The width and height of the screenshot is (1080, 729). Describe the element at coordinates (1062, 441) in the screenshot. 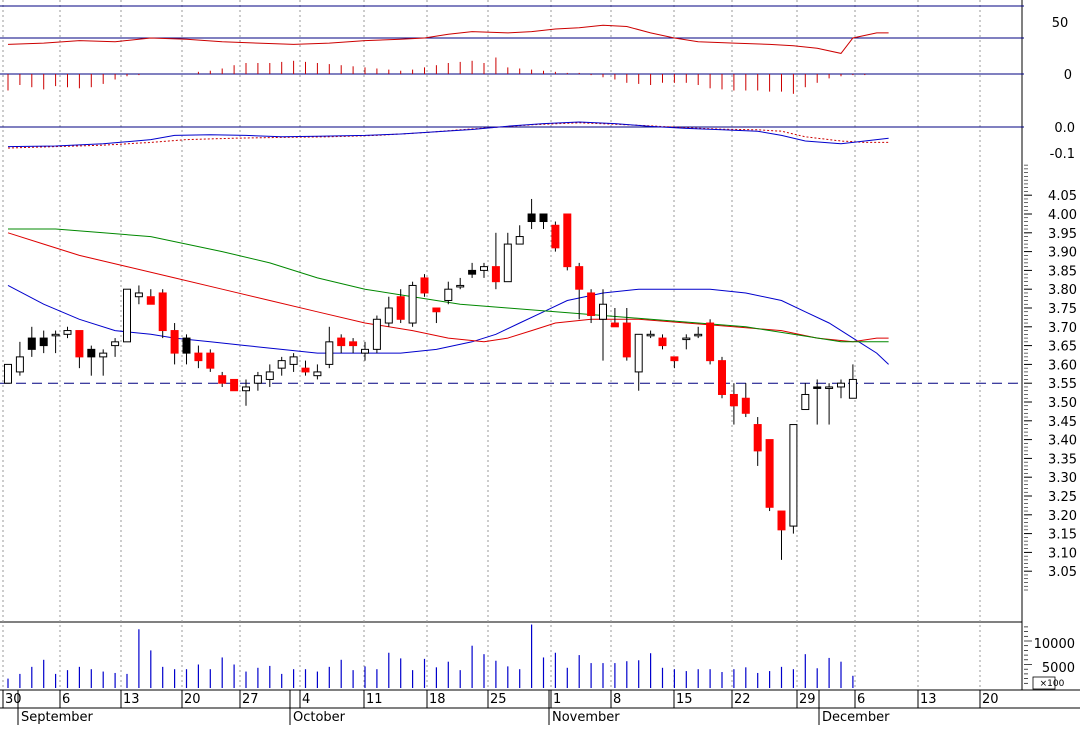

I see `price-tick-label: 3.40` at that location.